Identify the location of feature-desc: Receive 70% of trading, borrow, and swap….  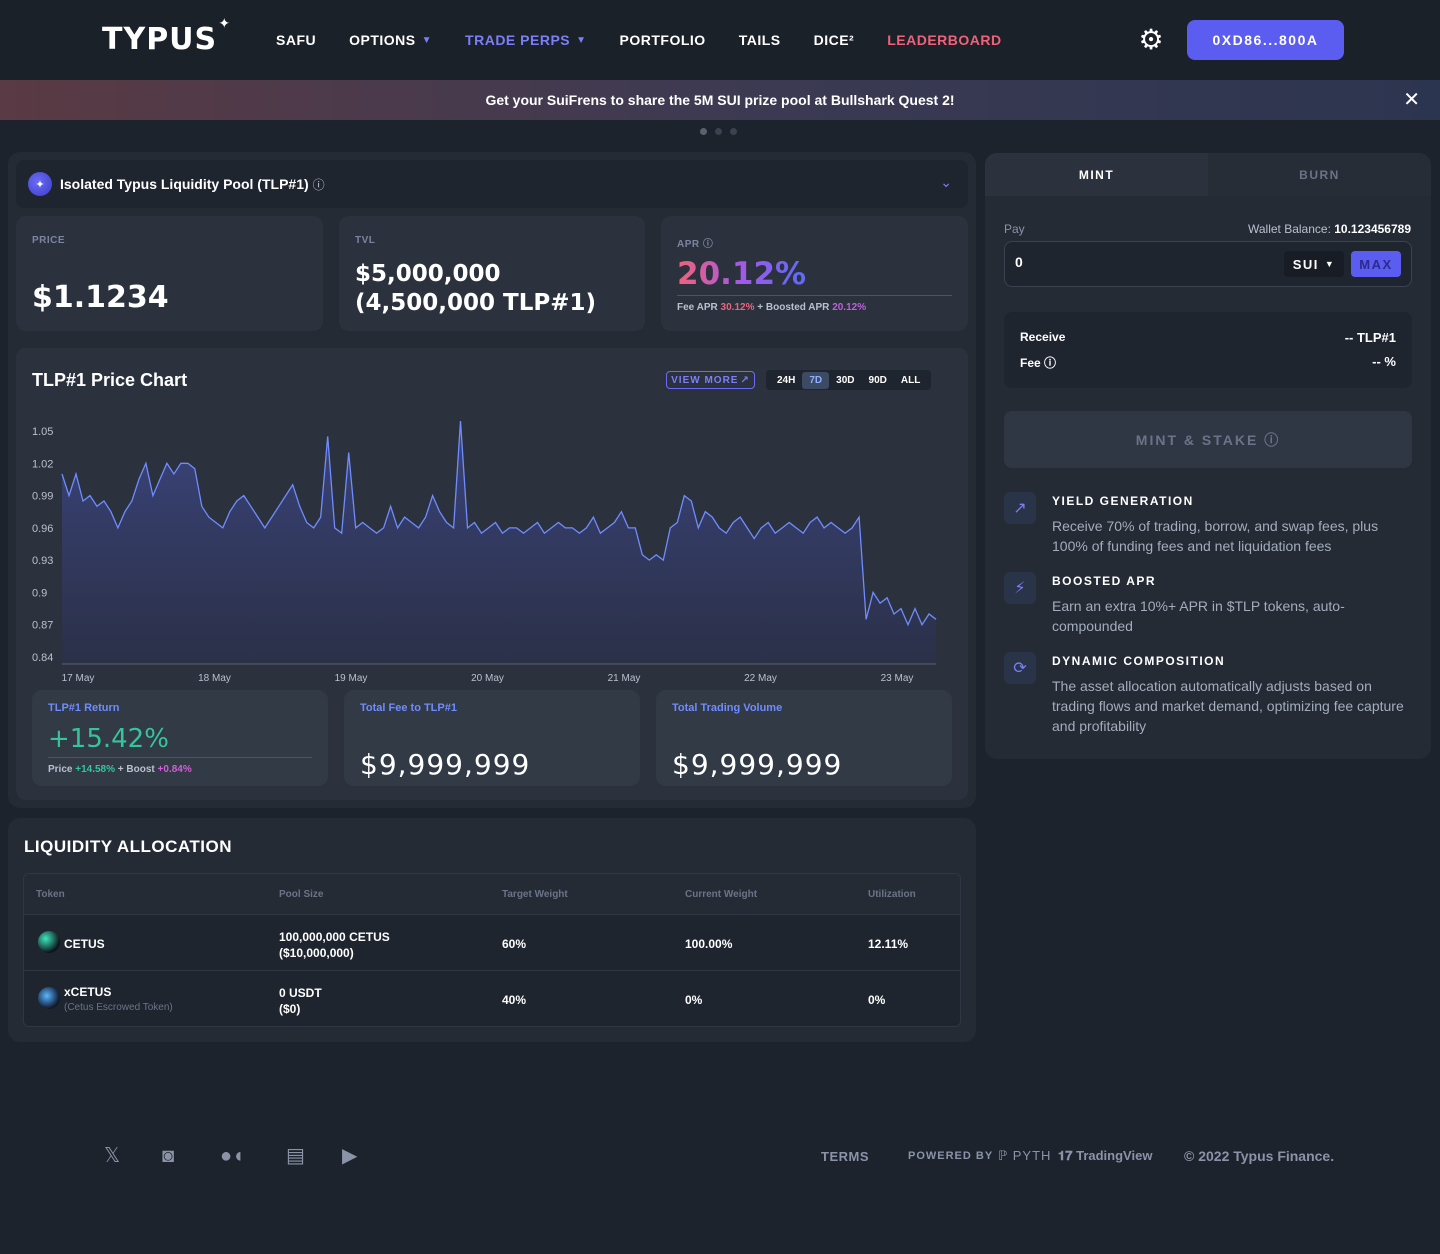
(1215, 536).